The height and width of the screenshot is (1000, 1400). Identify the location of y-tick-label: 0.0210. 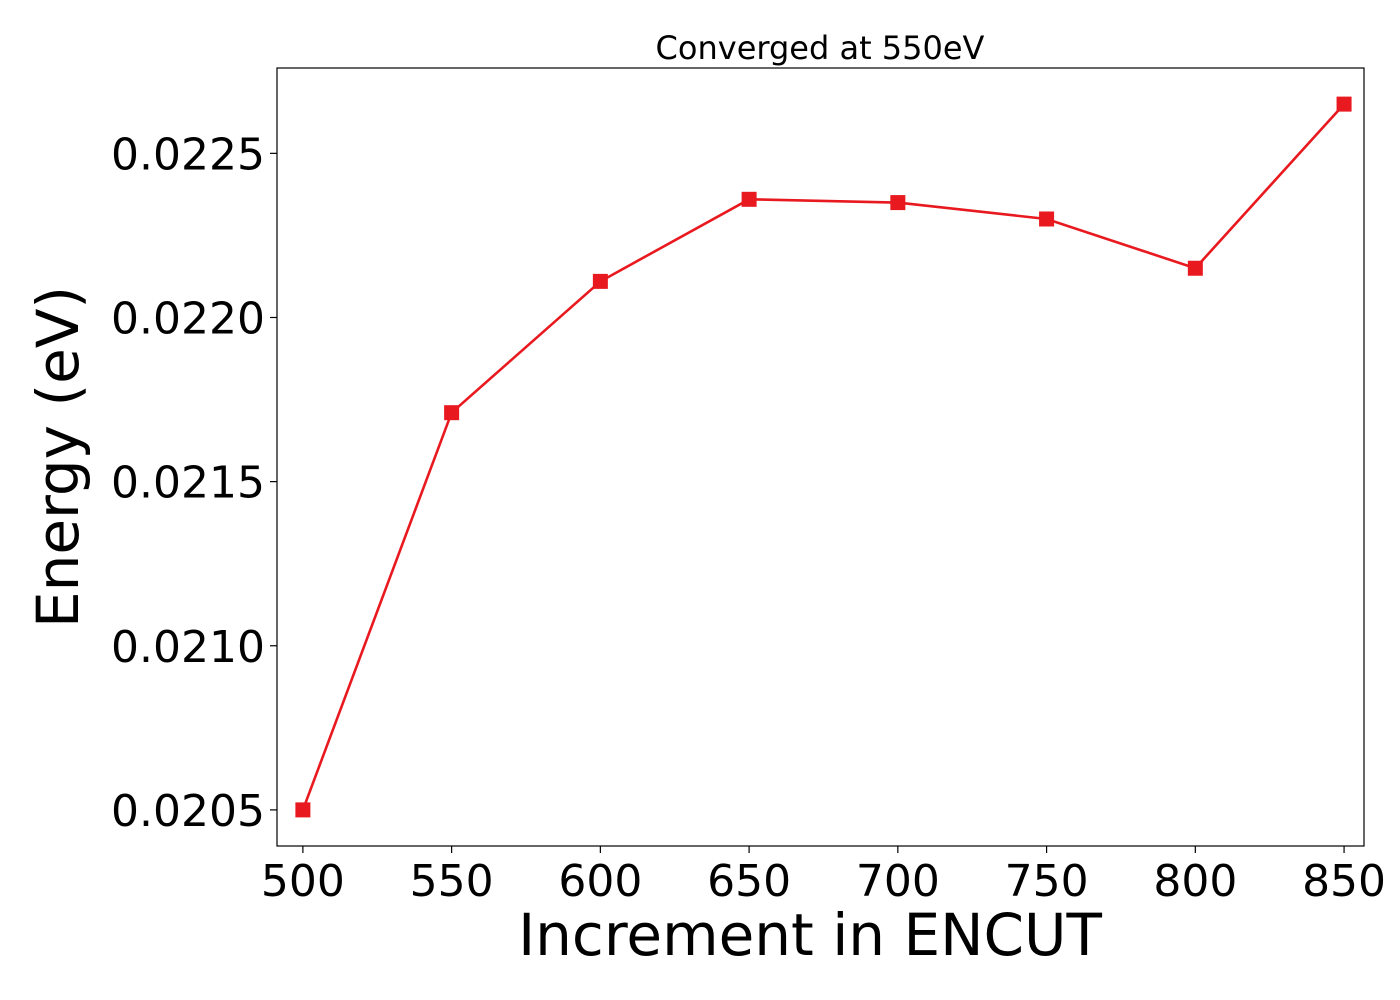
(188, 647).